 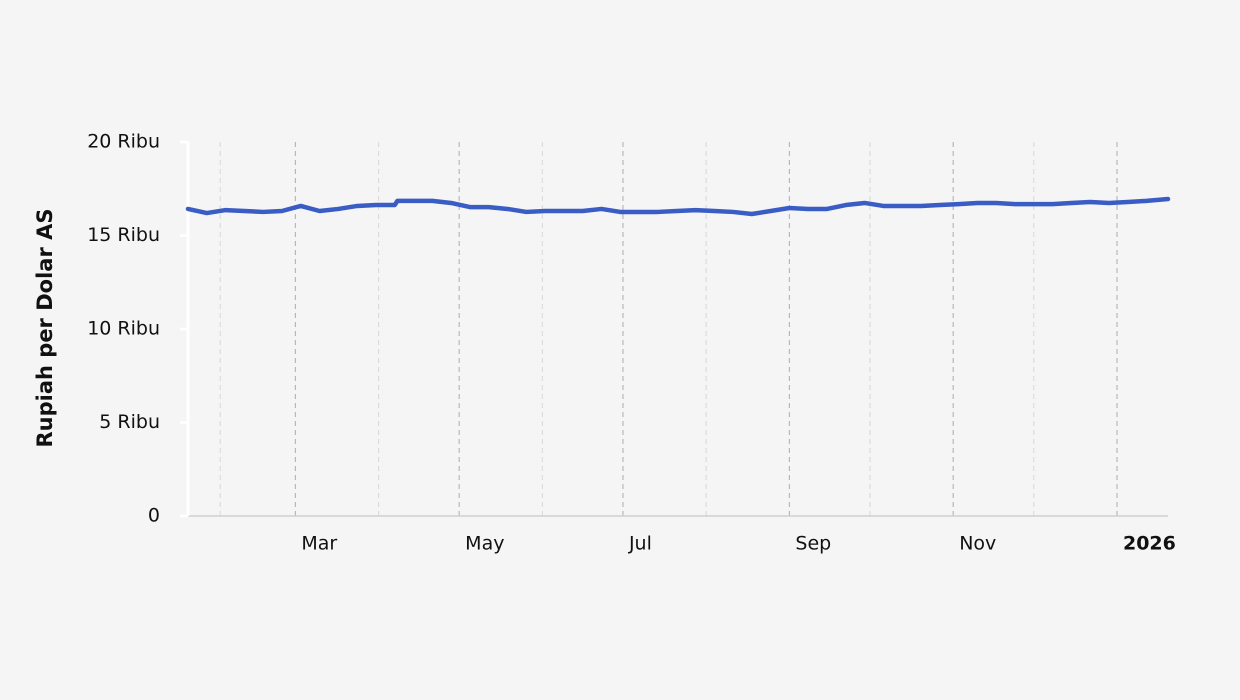 I want to click on y-axis-title: Rupiah per Dolar AS, so click(x=45, y=328).